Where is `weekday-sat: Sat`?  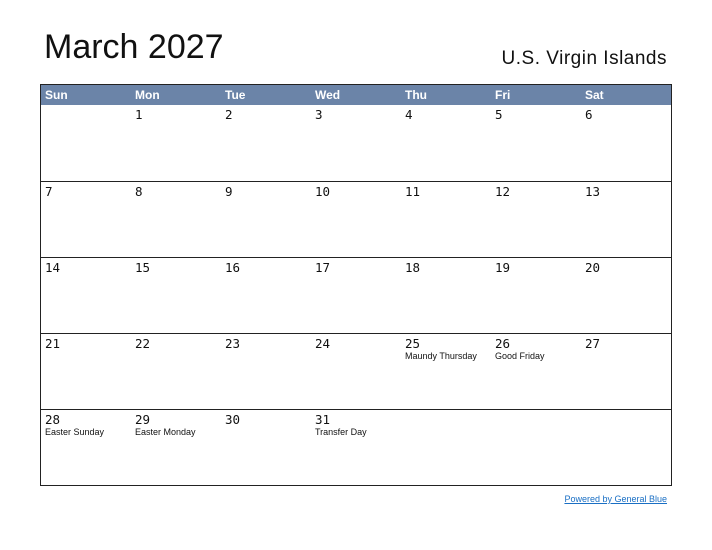
weekday-sat: Sat is located at coordinates (594, 95).